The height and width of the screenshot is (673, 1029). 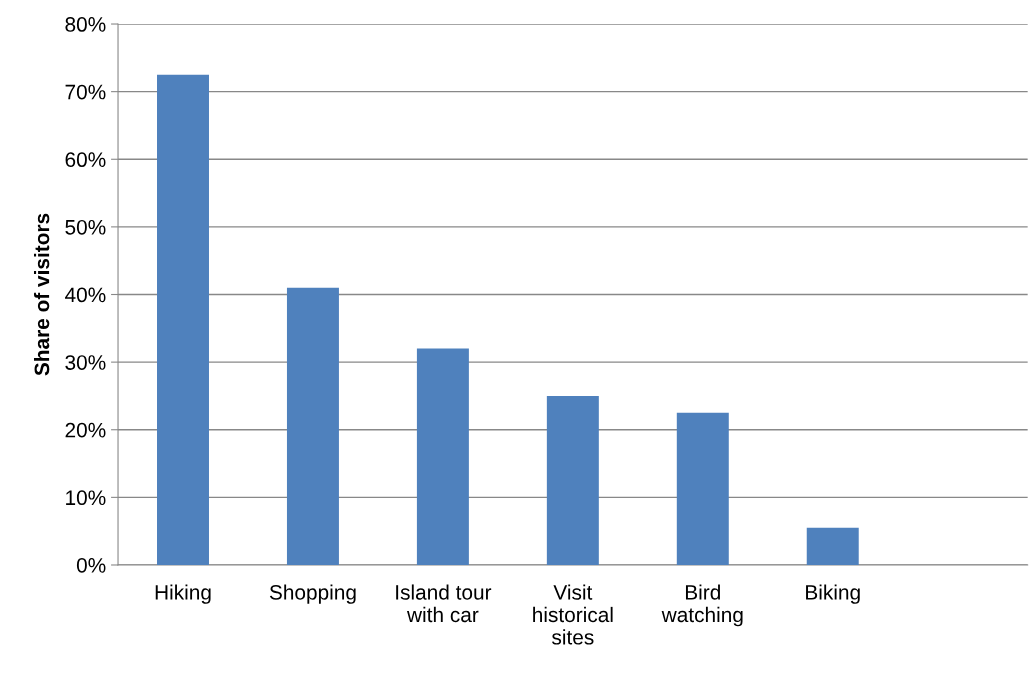 What do you see at coordinates (573, 614) in the screenshot?
I see `x-tick-label: Visit historical sites` at bounding box center [573, 614].